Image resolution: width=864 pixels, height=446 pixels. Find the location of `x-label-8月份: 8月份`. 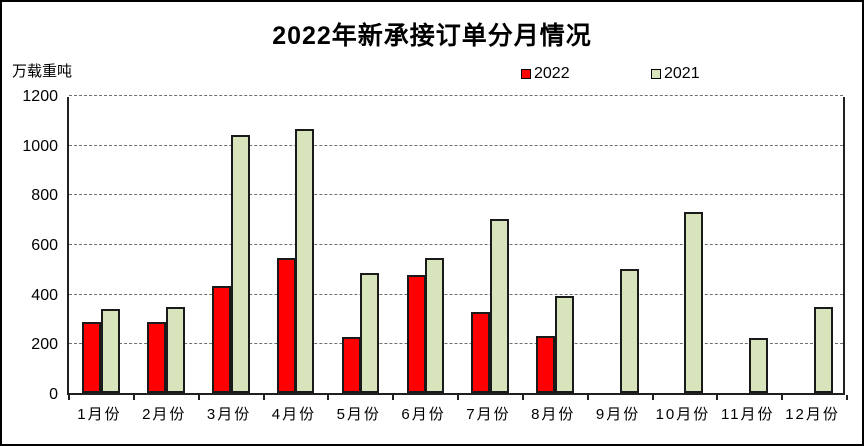

x-label-8月份: 8月份 is located at coordinates (553, 414).